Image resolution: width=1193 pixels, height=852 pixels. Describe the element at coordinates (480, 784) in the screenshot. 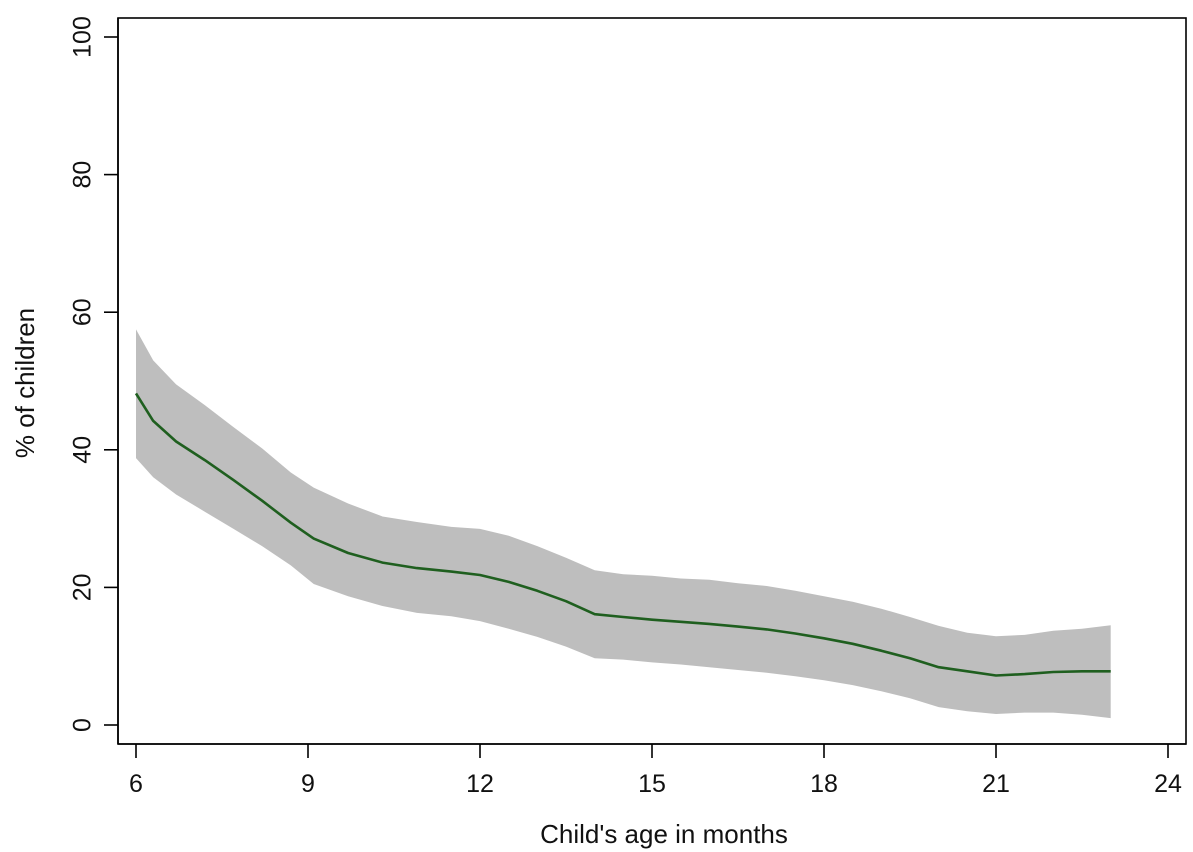

I see `x-tick-label: 12` at that location.